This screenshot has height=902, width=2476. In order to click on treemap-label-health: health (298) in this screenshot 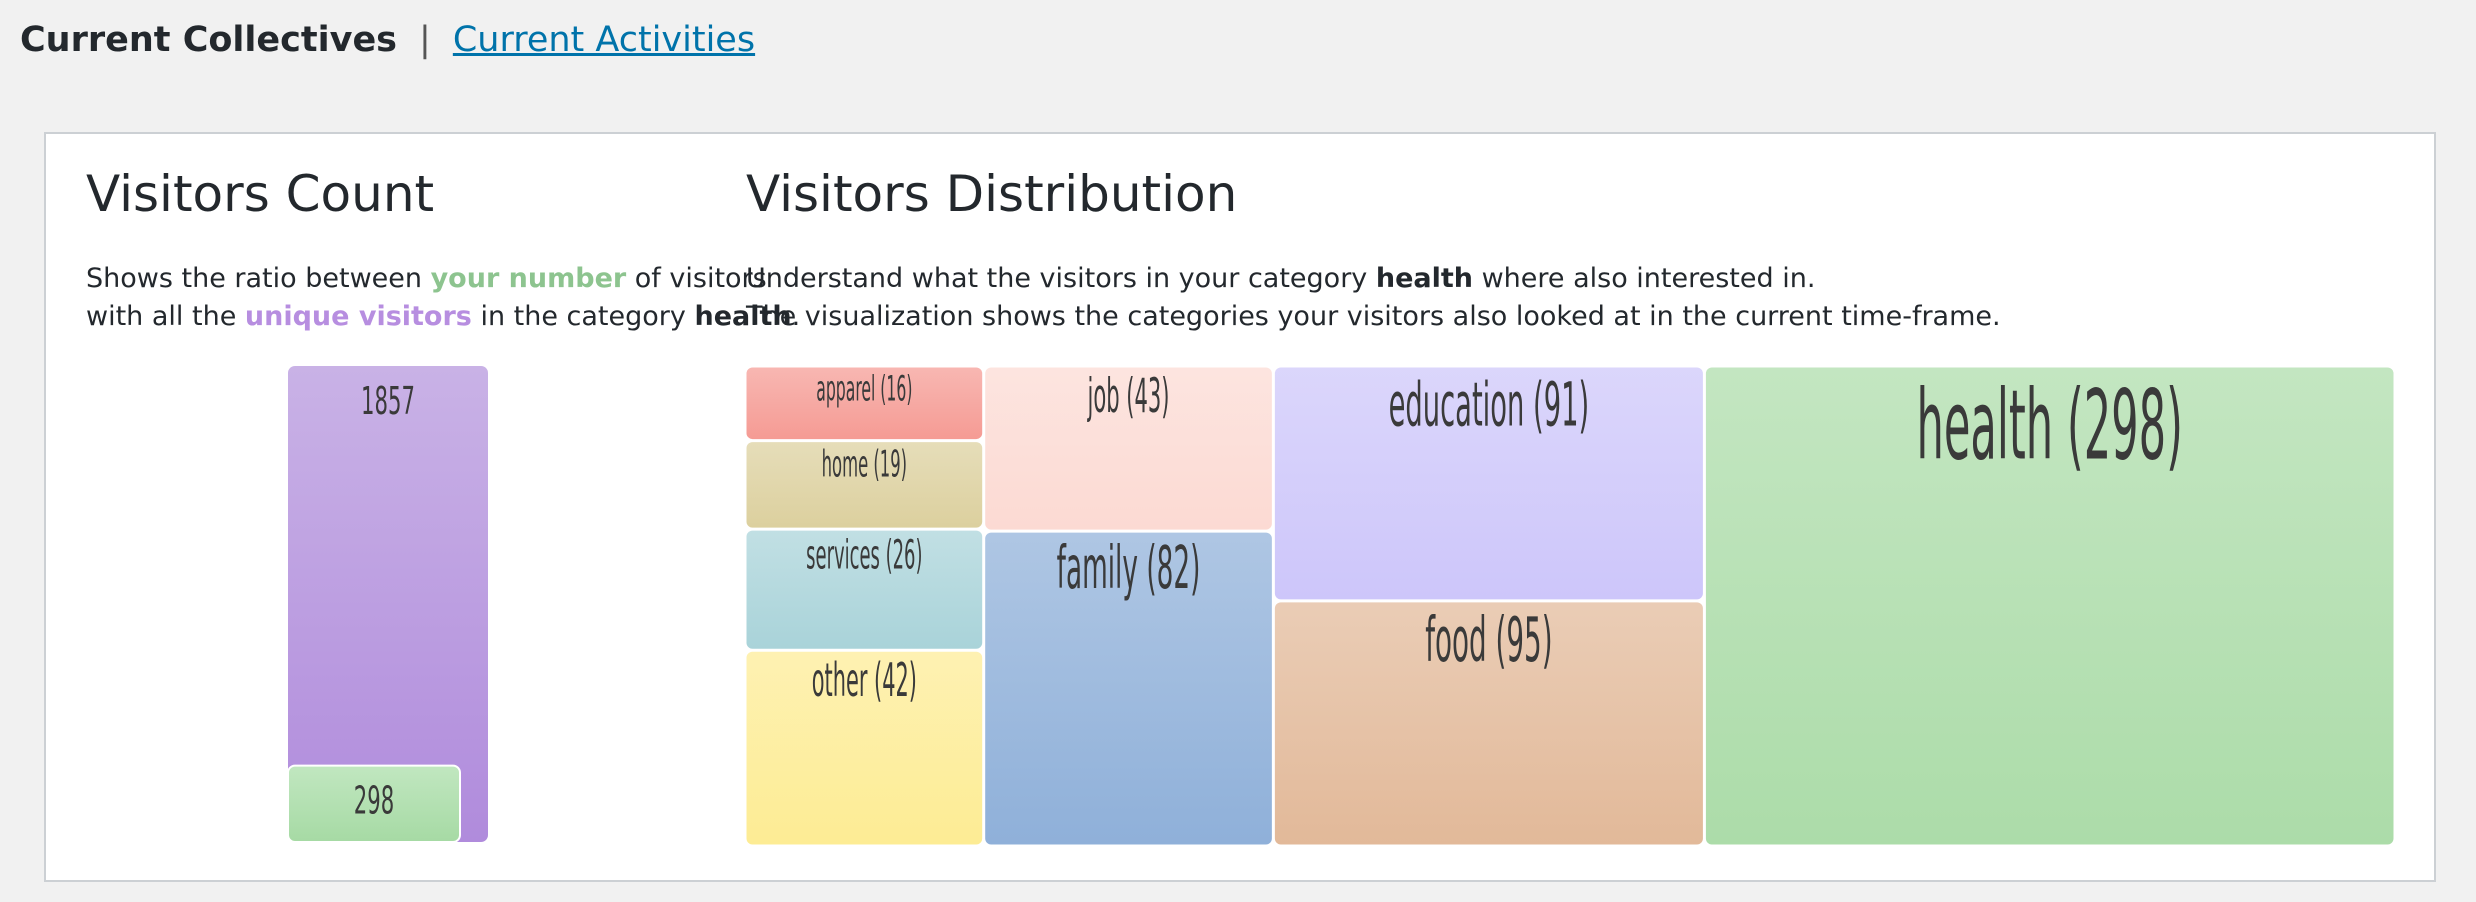, I will do `click(2049, 425)`.